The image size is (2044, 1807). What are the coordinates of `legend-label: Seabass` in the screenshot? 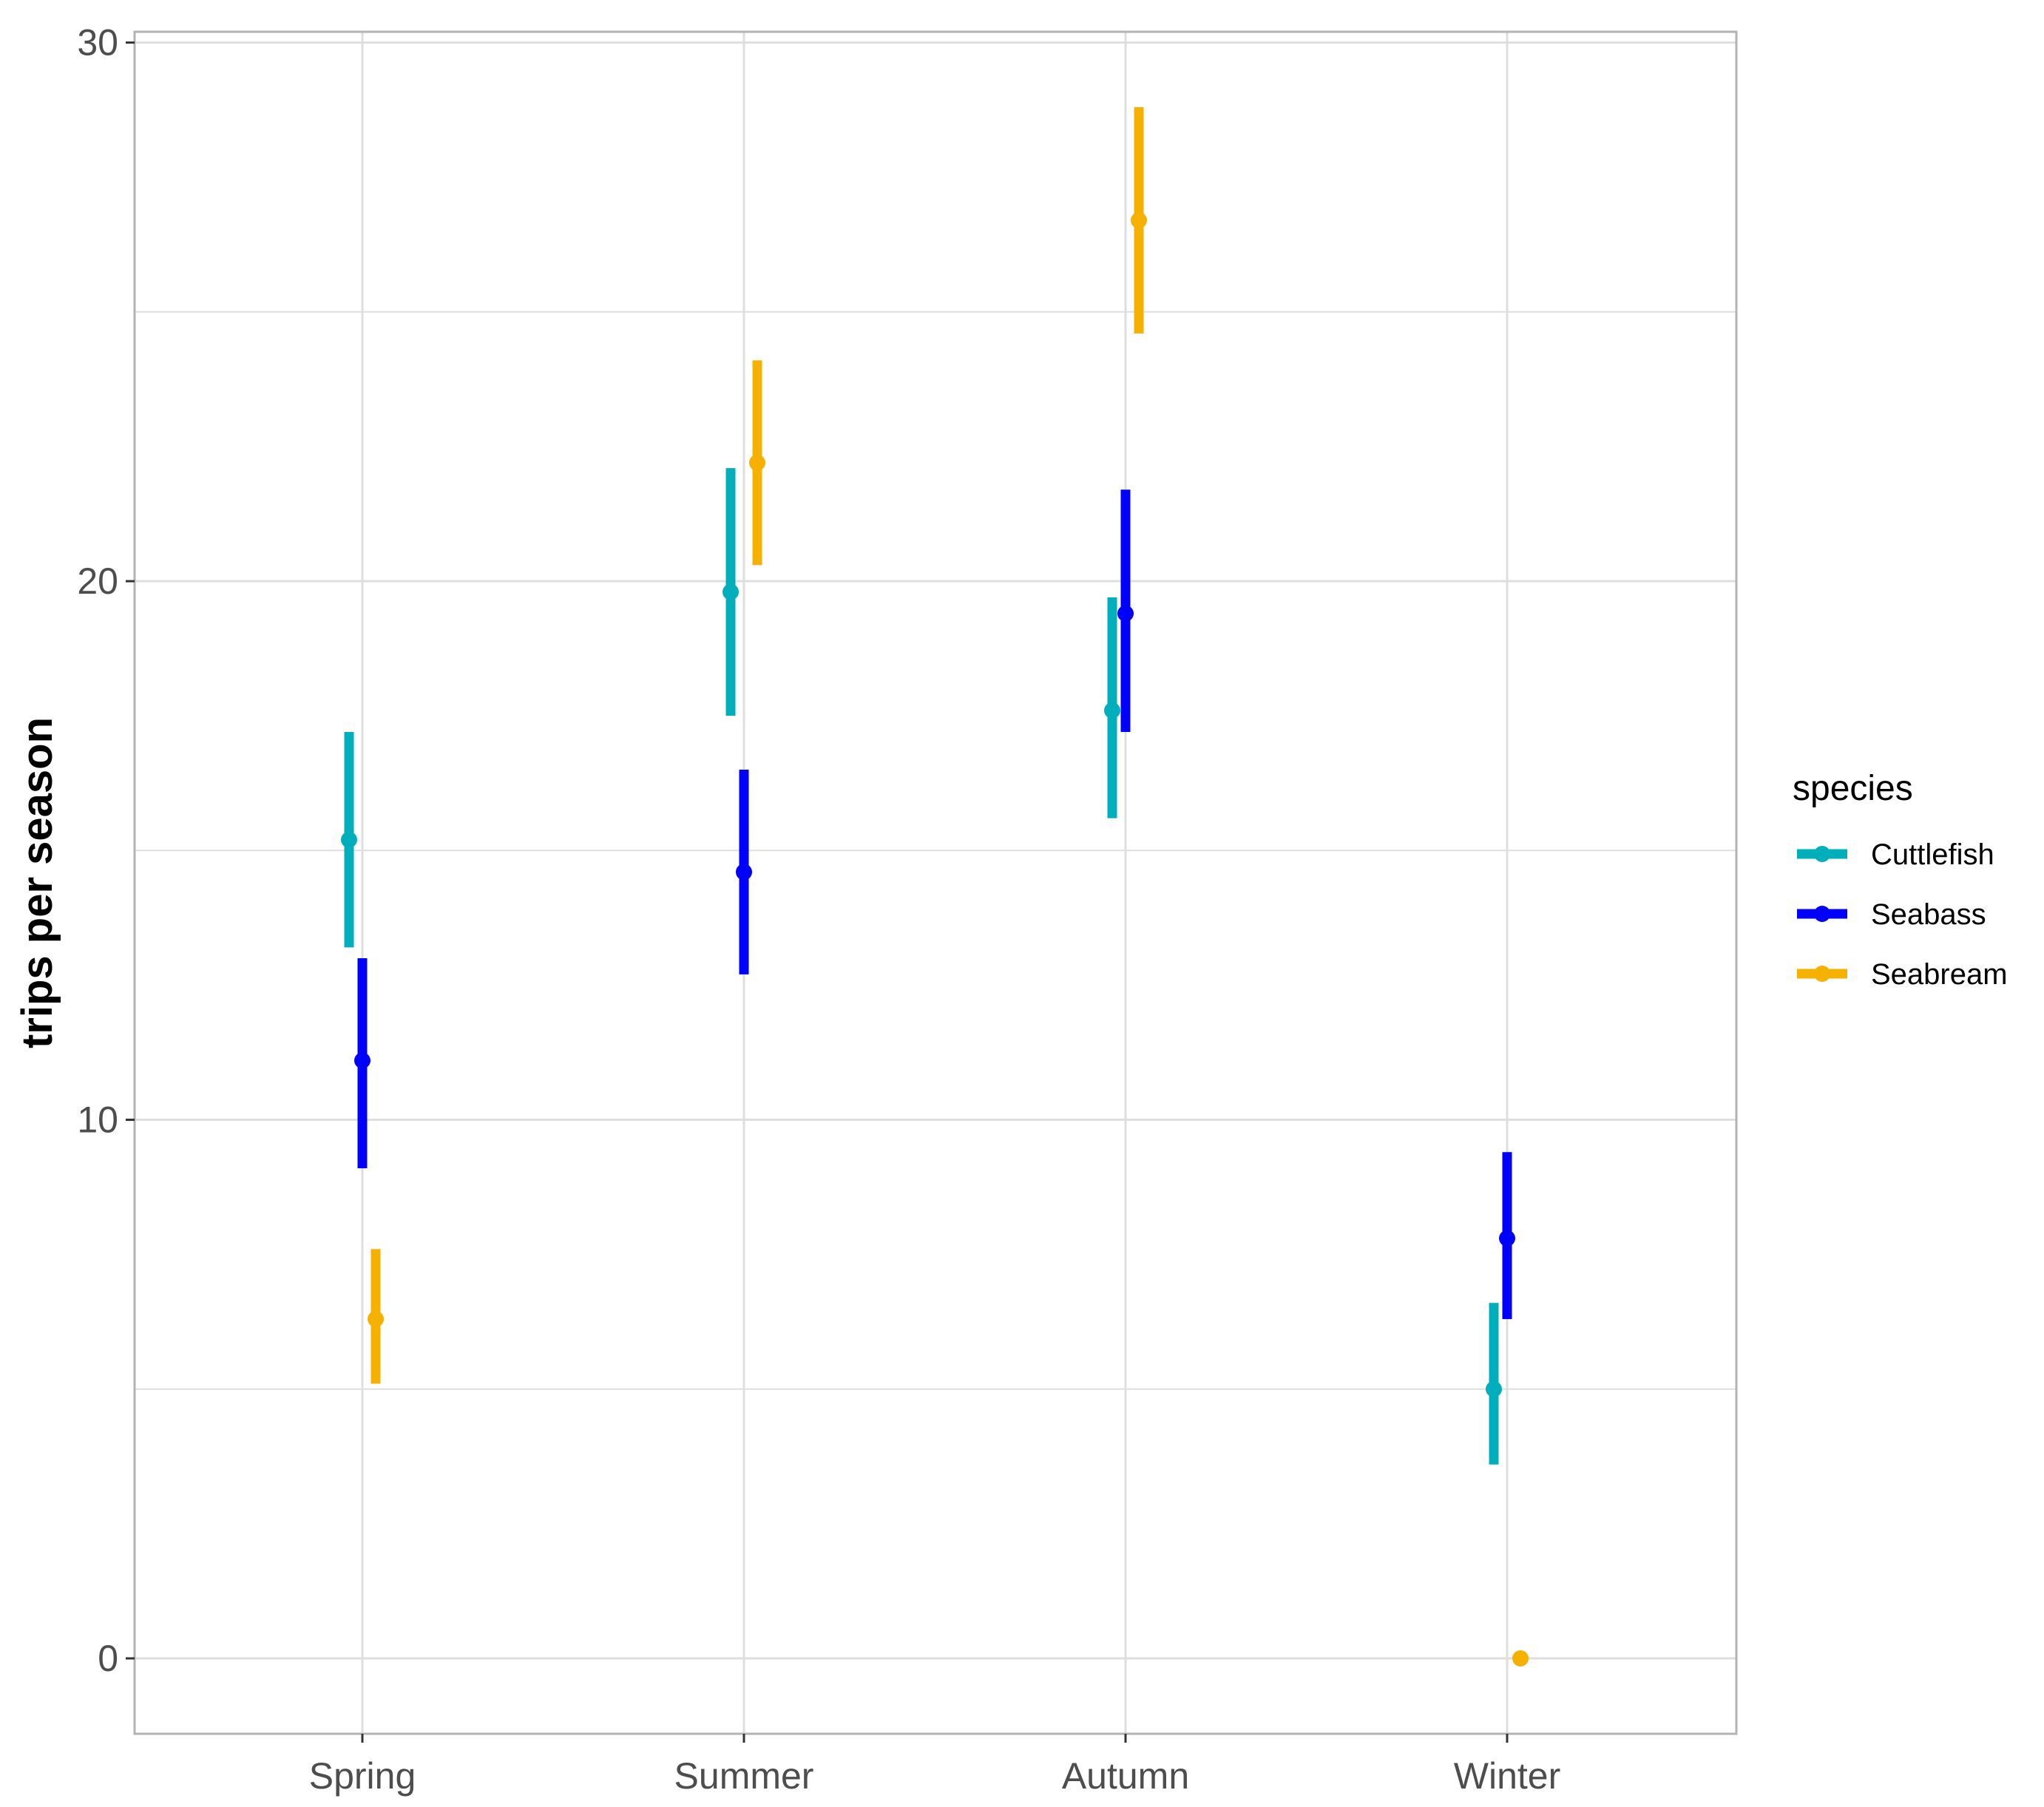 It's located at (1928, 914).